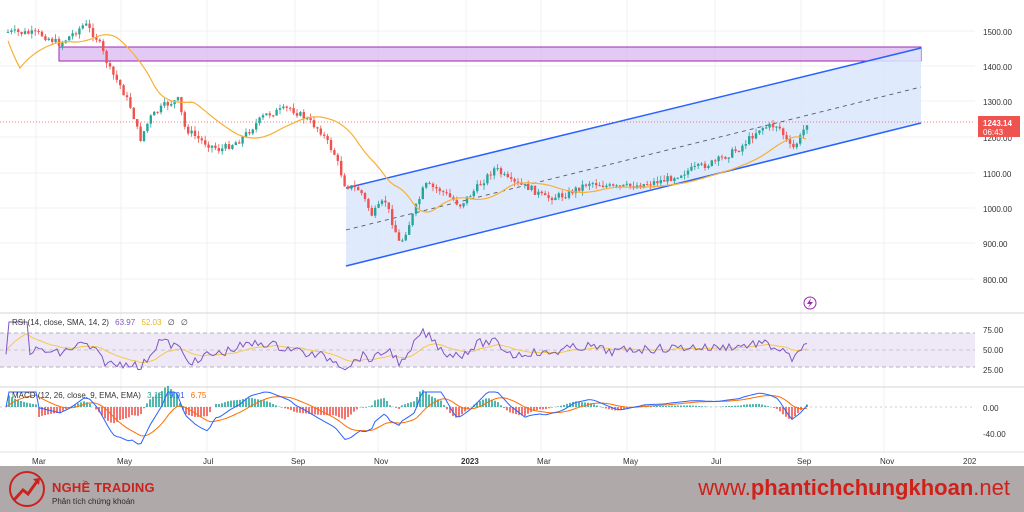  Describe the element at coordinates (406, 415) in the screenshot. I see `macd-signal-line` at that location.